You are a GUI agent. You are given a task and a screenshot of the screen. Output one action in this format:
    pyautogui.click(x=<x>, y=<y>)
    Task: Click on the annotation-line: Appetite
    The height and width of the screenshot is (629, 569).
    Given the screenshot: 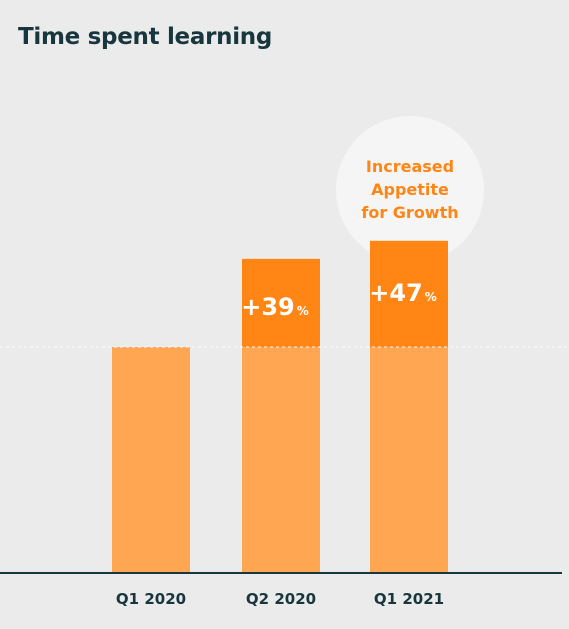 What is the action you would take?
    pyautogui.click(x=410, y=189)
    